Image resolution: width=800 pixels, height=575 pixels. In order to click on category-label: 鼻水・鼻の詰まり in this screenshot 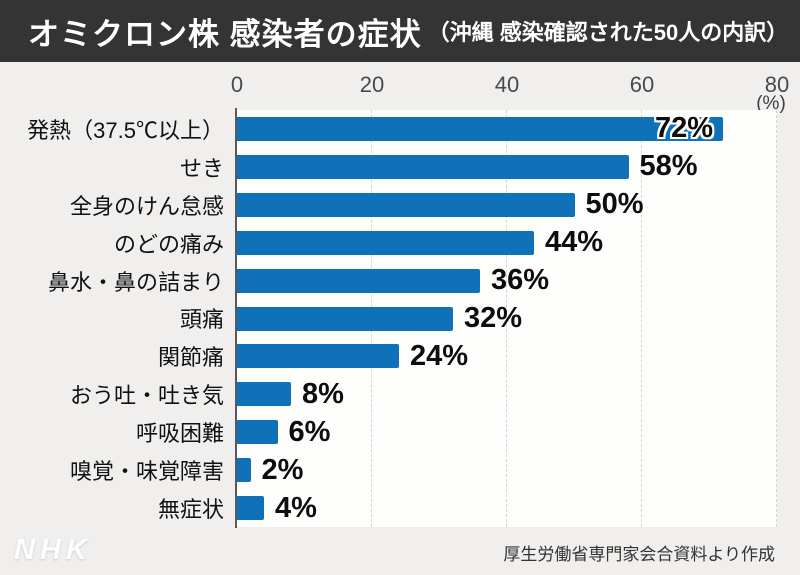, I will do `click(135, 282)`.